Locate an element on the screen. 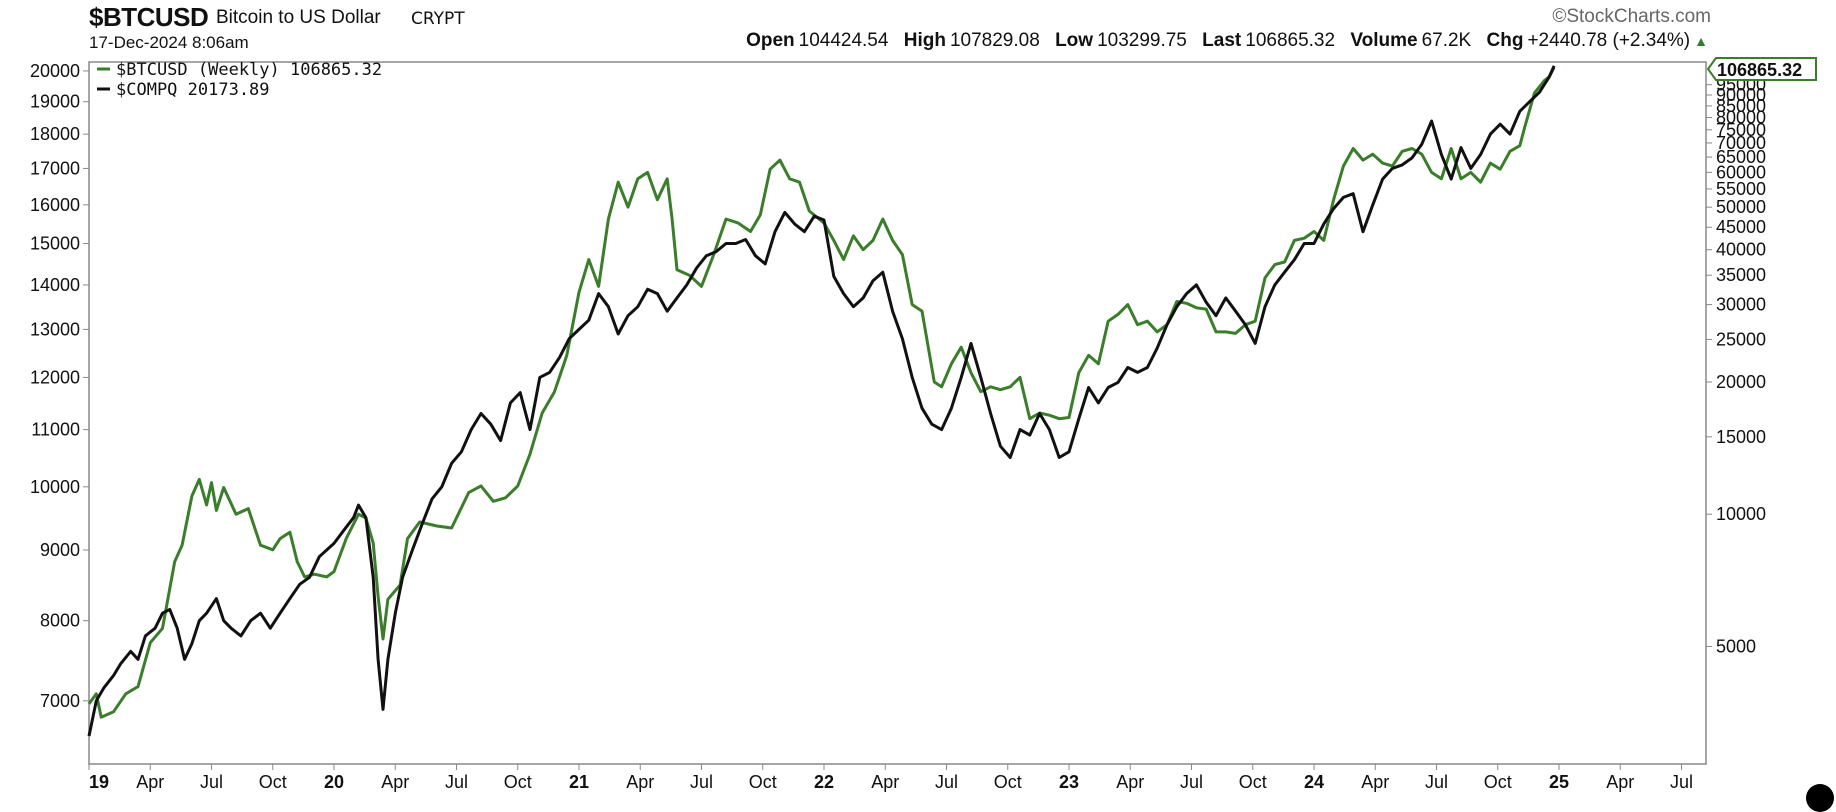 Image resolution: width=1836 pixels, height=812 pixels. last-price-tag-box is located at coordinates (1761, 69).